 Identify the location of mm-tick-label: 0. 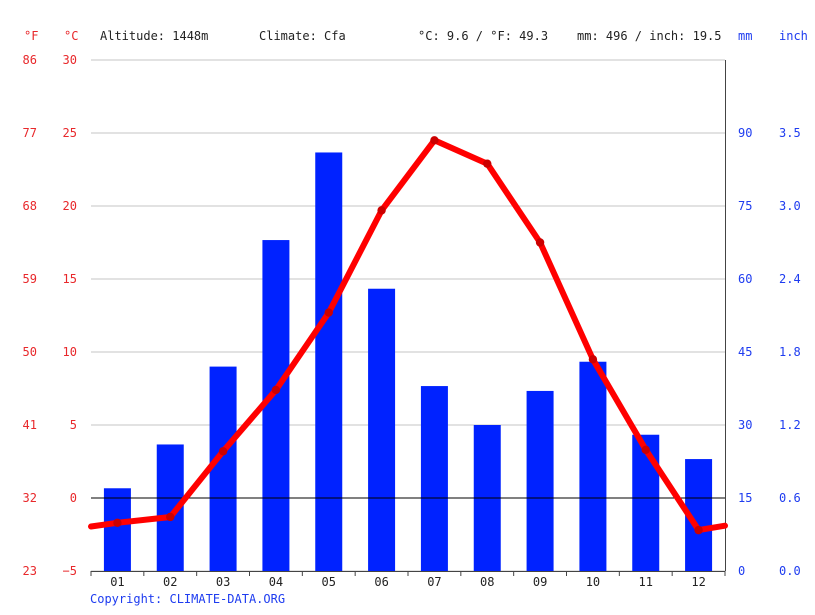
(741, 571).